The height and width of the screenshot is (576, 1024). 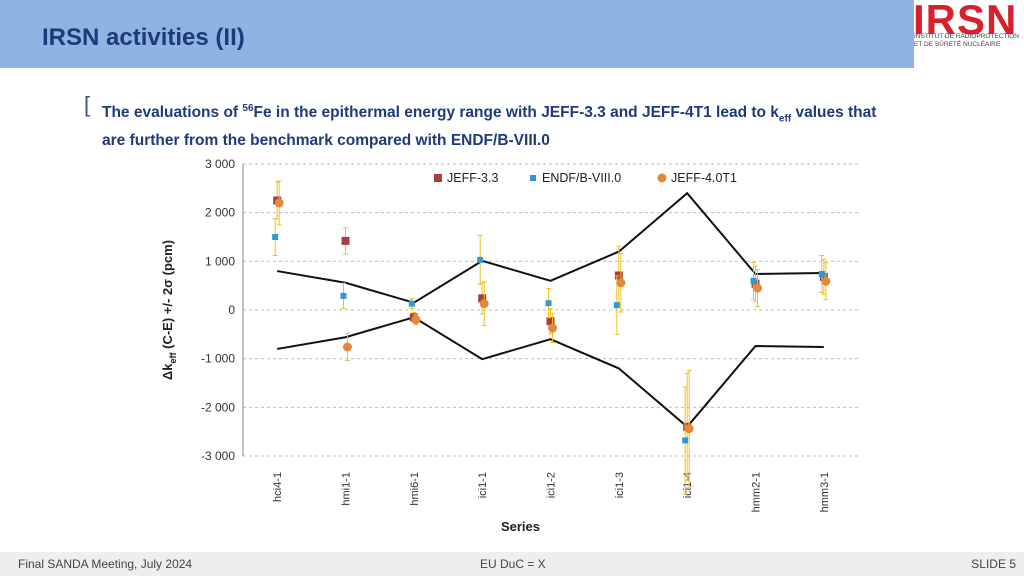 I want to click on envelope-lower-line, so click(x=550, y=372).